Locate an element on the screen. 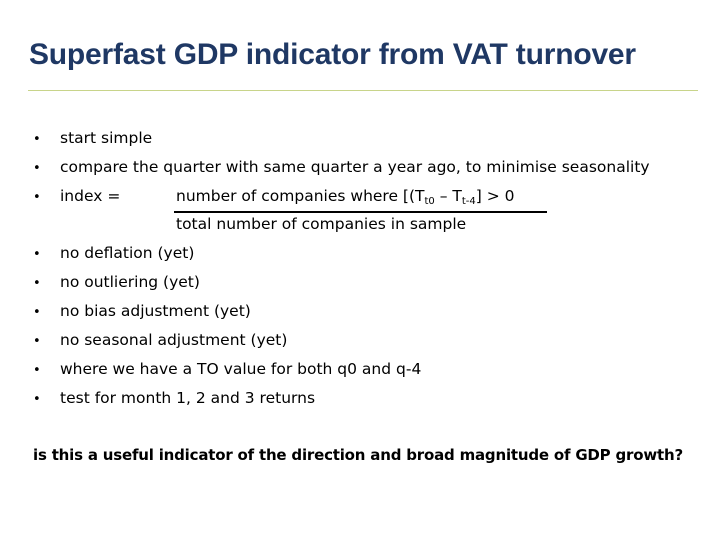 The image size is (720, 540). list-item: • no outliering (yet) is located at coordinates (116, 283).